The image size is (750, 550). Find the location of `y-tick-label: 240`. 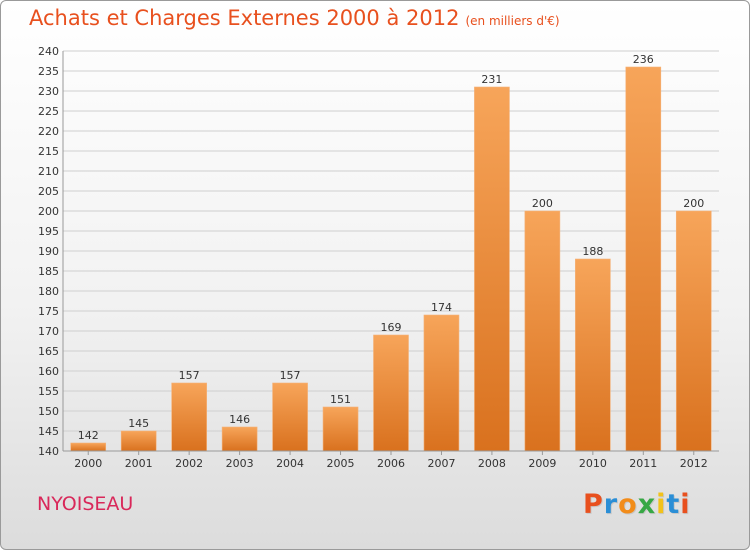

y-tick-label: 240 is located at coordinates (48, 51).